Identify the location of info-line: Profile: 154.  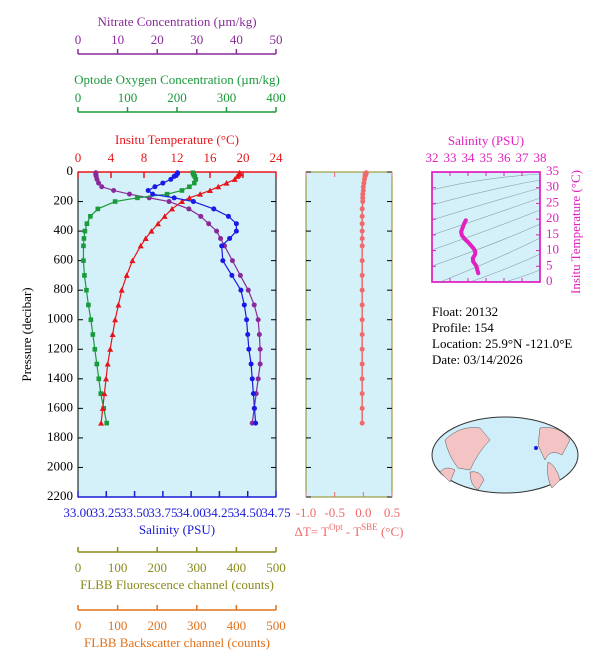
(463, 327).